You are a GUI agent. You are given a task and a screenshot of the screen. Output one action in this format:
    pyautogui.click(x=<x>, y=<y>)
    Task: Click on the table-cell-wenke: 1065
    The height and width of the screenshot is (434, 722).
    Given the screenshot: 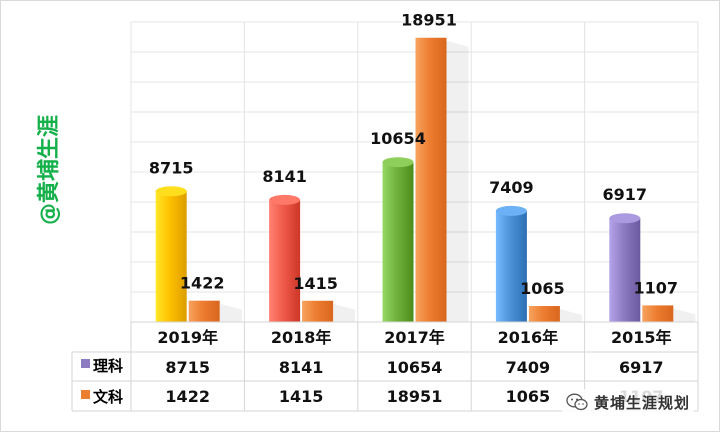 What is the action you would take?
    pyautogui.click(x=528, y=396)
    